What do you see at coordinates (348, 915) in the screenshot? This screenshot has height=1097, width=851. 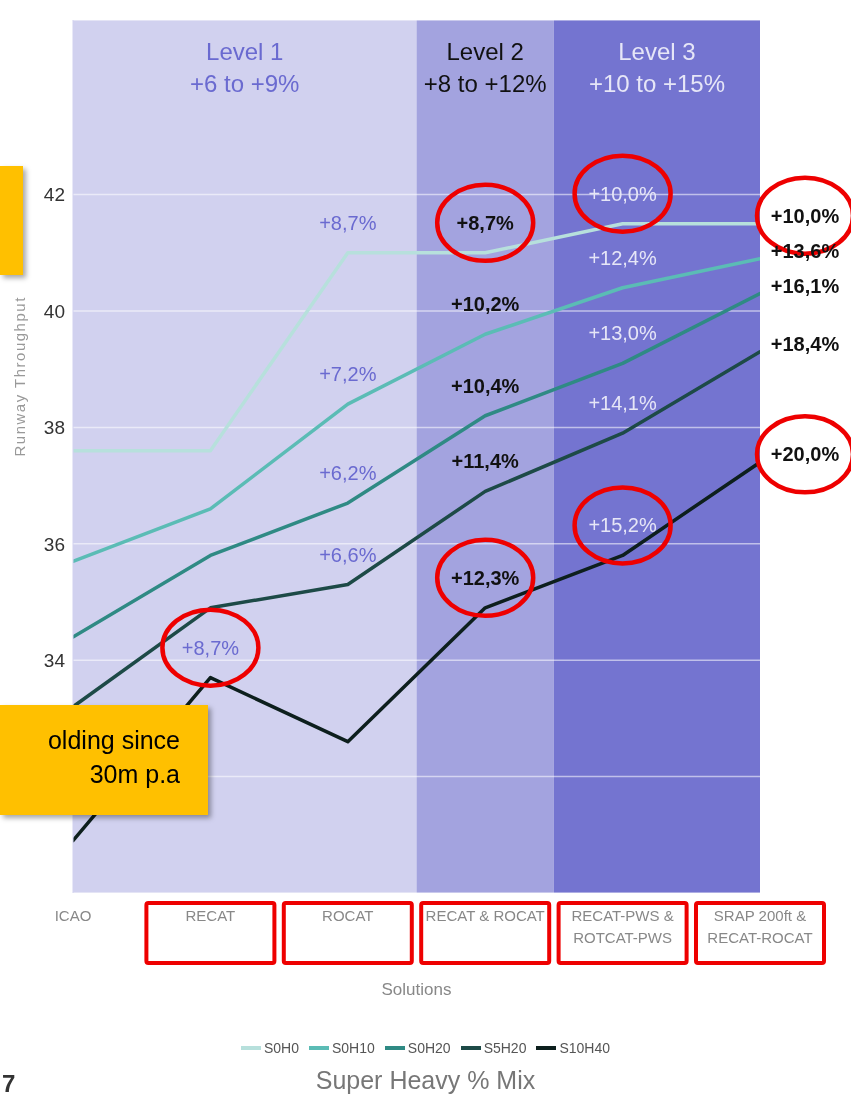 I see `x-tick-label: ROCAT` at bounding box center [348, 915].